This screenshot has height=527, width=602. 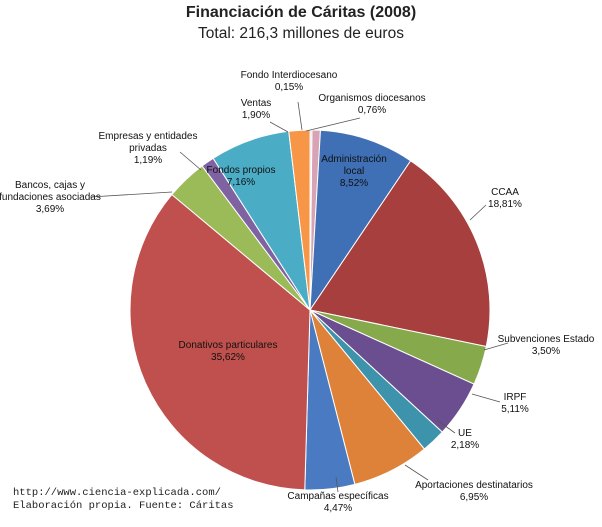 What do you see at coordinates (505, 204) in the screenshot?
I see `slice-value-label-ccaa: 18,81%` at bounding box center [505, 204].